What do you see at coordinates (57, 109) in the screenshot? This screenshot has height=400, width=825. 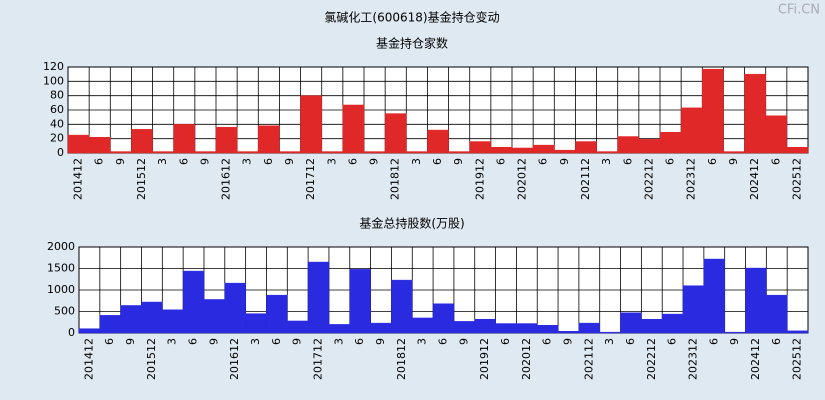 I see `y-tick-label: 60` at bounding box center [57, 109].